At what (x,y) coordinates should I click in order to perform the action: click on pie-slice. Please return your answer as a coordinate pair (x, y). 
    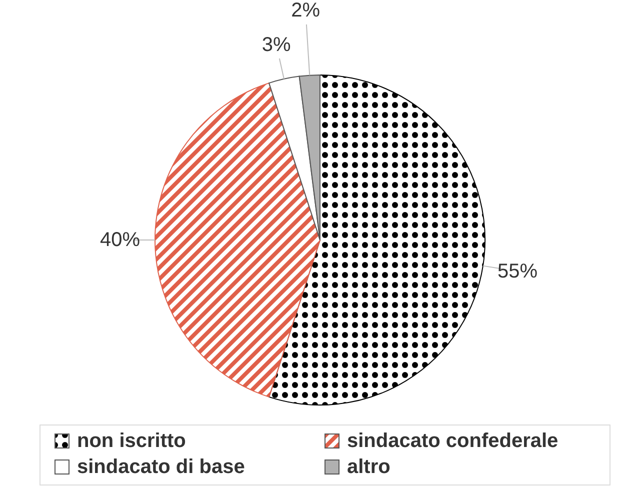
    Looking at the image, I should click on (294, 158).